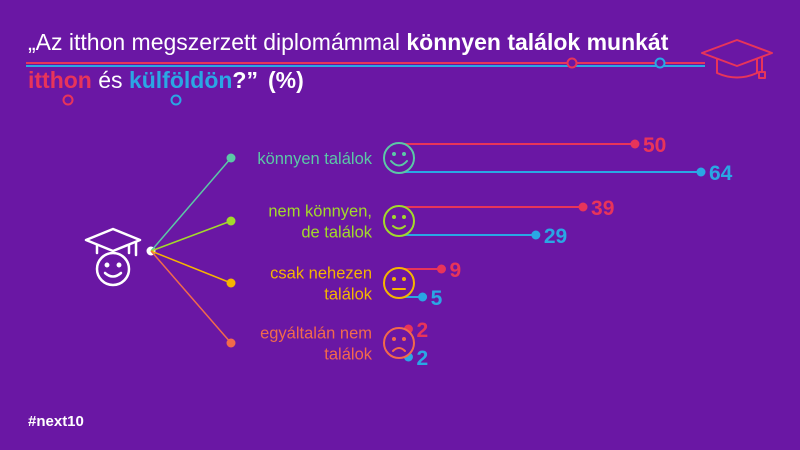 The width and height of the screenshot is (800, 450). Describe the element at coordinates (494, 159) in the screenshot. I see `chart-row: könnyen találok 50 64` at that location.